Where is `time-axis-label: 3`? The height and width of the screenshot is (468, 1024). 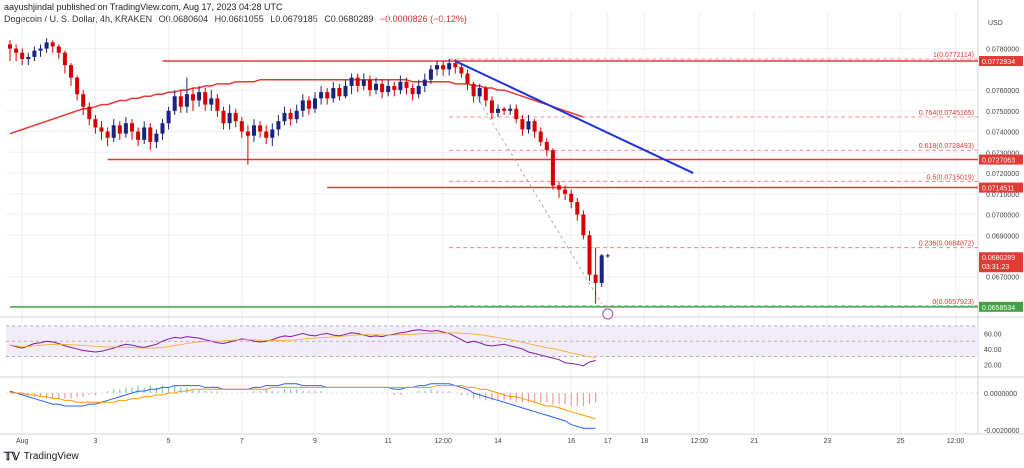
time-axis-label: 3 is located at coordinates (95, 441).